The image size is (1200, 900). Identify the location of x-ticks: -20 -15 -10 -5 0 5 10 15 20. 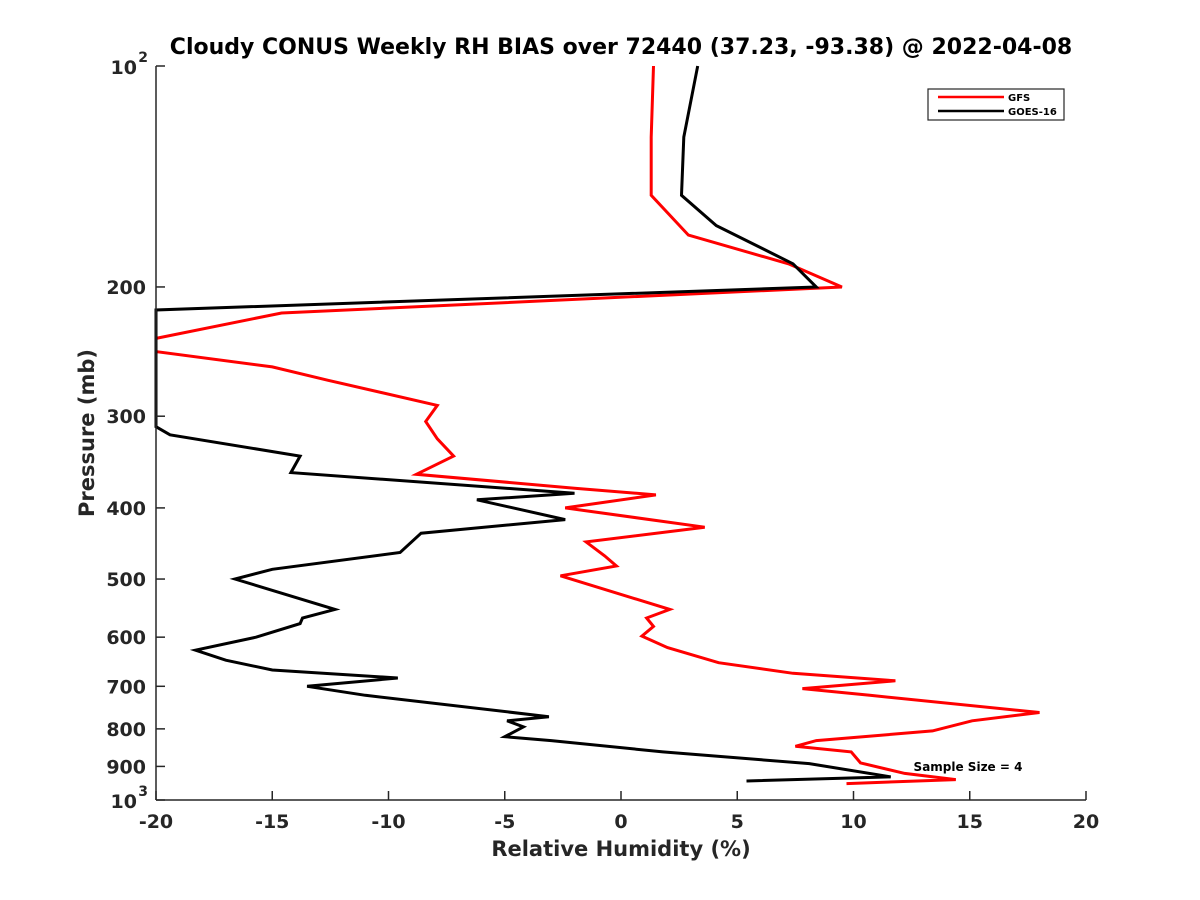
(619, 812).